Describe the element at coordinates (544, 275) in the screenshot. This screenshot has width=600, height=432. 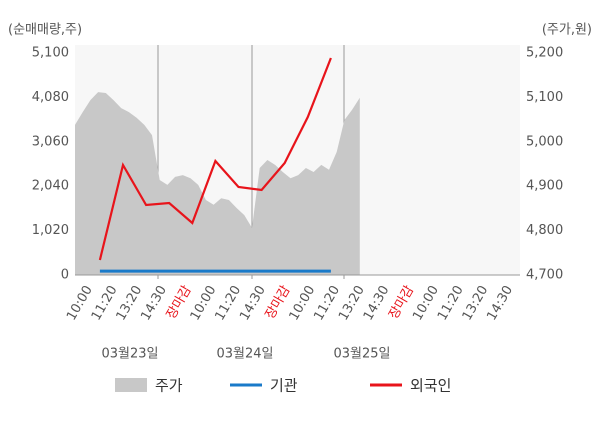
I see `y2-tick-label: 4,700` at that location.